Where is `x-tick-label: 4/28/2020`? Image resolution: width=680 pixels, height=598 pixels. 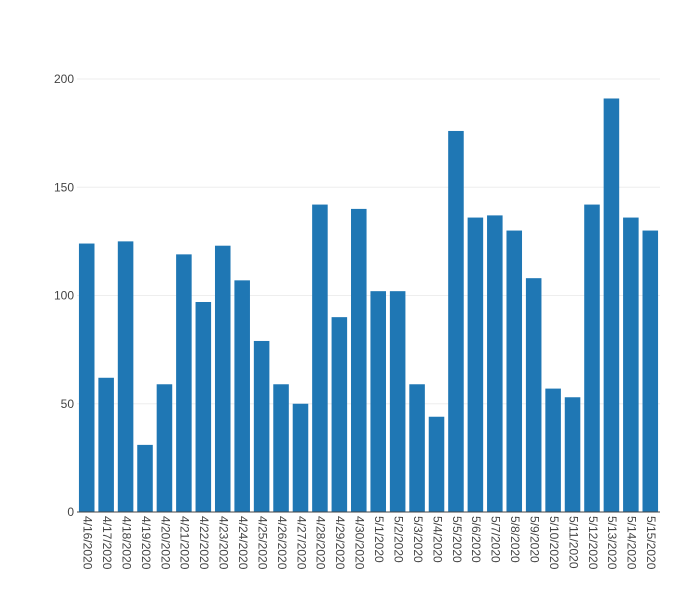 x-tick-label: 4/28/2020 is located at coordinates (321, 543).